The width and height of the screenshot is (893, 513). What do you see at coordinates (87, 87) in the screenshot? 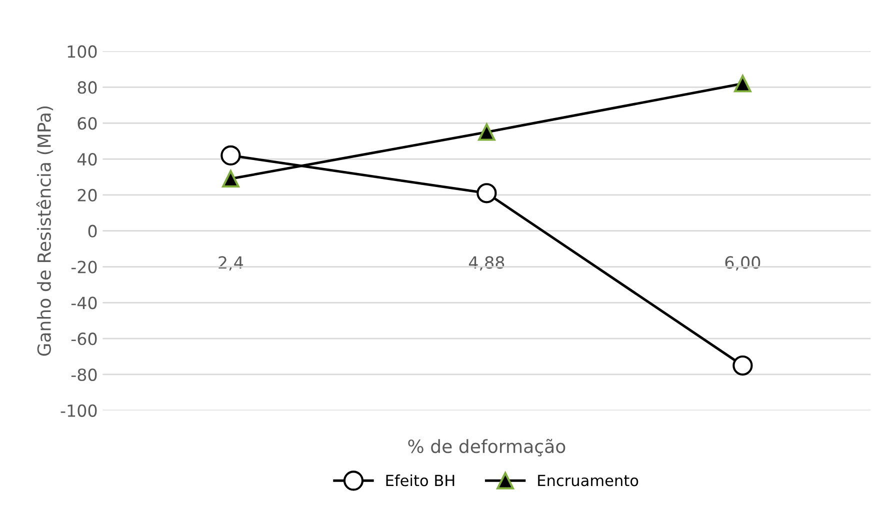
I see `y-tick-label: 80` at bounding box center [87, 87].